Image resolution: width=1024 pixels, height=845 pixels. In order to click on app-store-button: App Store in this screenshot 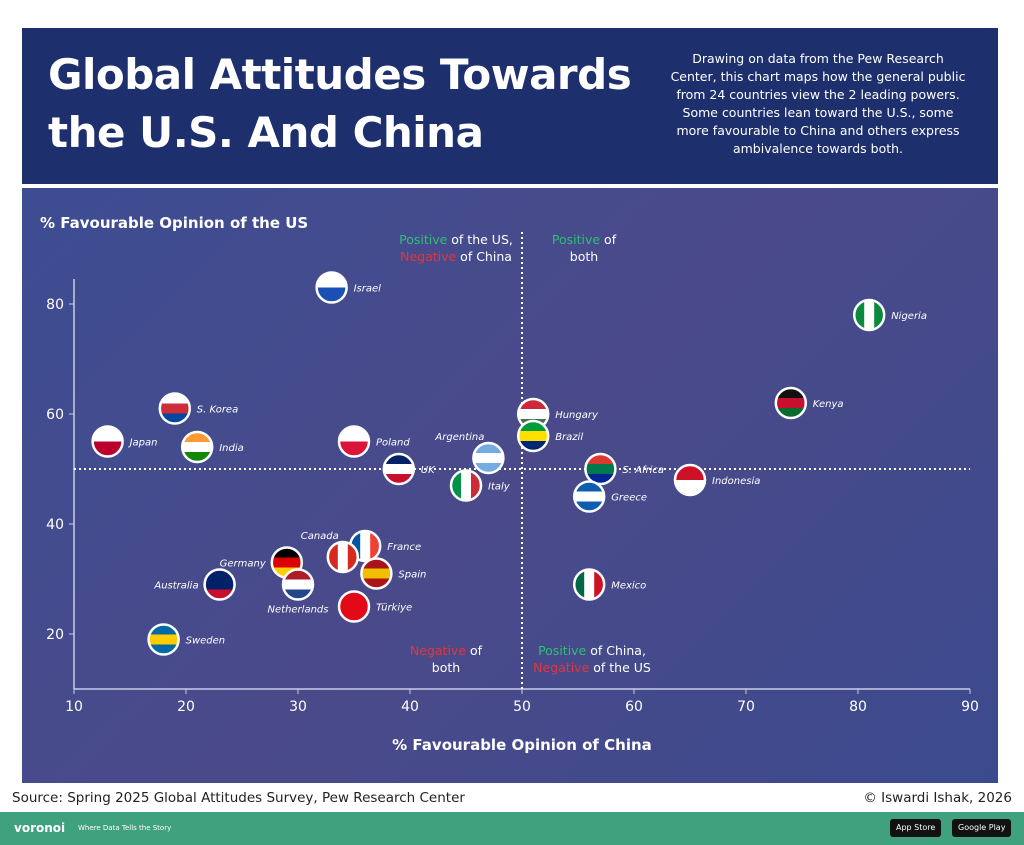, I will do `click(916, 828)`.